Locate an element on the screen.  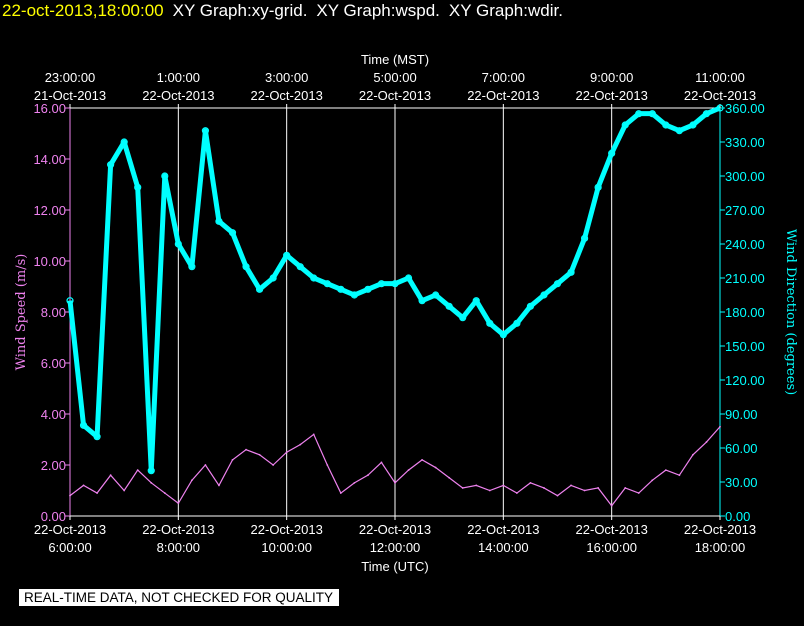
bottom-tick-time: 14:00:00 is located at coordinates (503, 547).